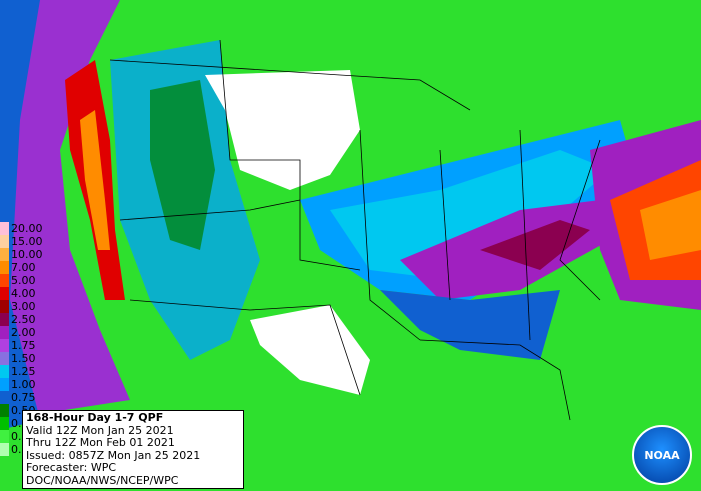  Describe the element at coordinates (670, 225) in the screenshot. I see `atlantic-orange` at that location.